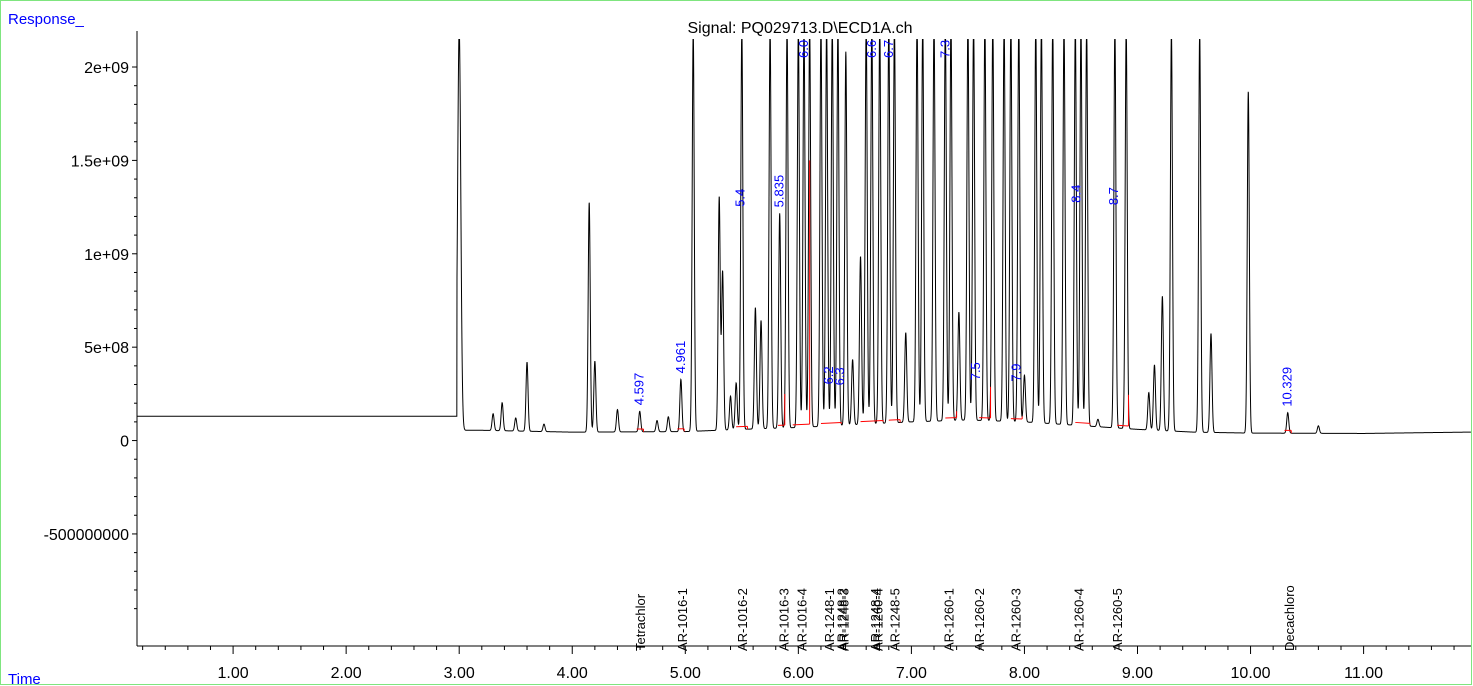 The width and height of the screenshot is (1473, 686). Describe the element at coordinates (1024, 673) in the screenshot. I see `x-tick-label: 8.00` at that location.